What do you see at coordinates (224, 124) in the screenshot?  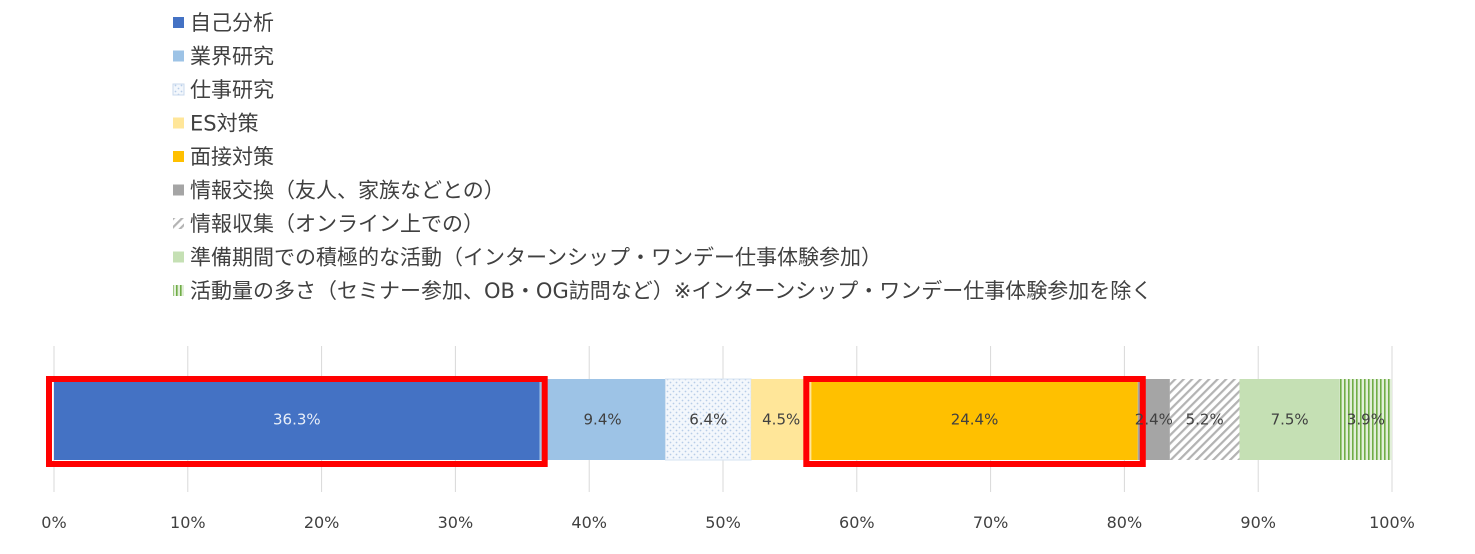 I see `legend-label: ES対策` at bounding box center [224, 124].